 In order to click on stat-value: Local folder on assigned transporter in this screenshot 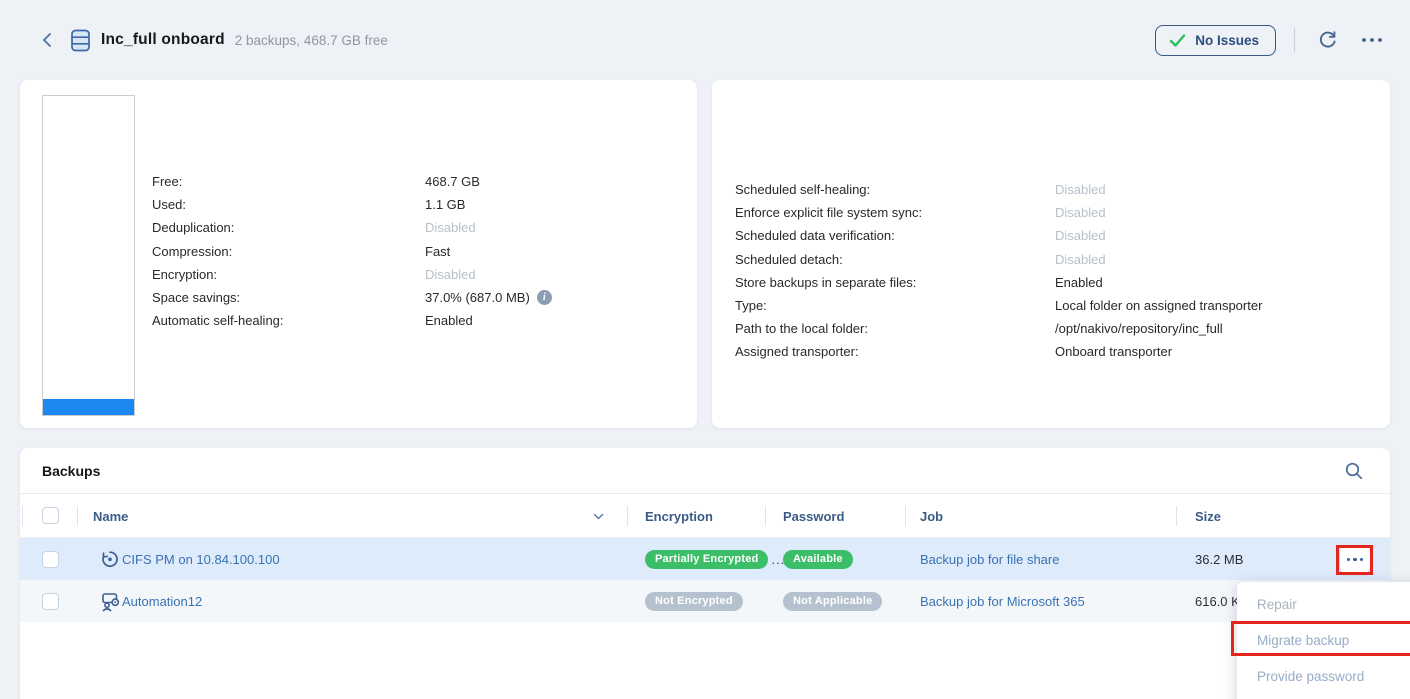, I will do `click(1159, 306)`.